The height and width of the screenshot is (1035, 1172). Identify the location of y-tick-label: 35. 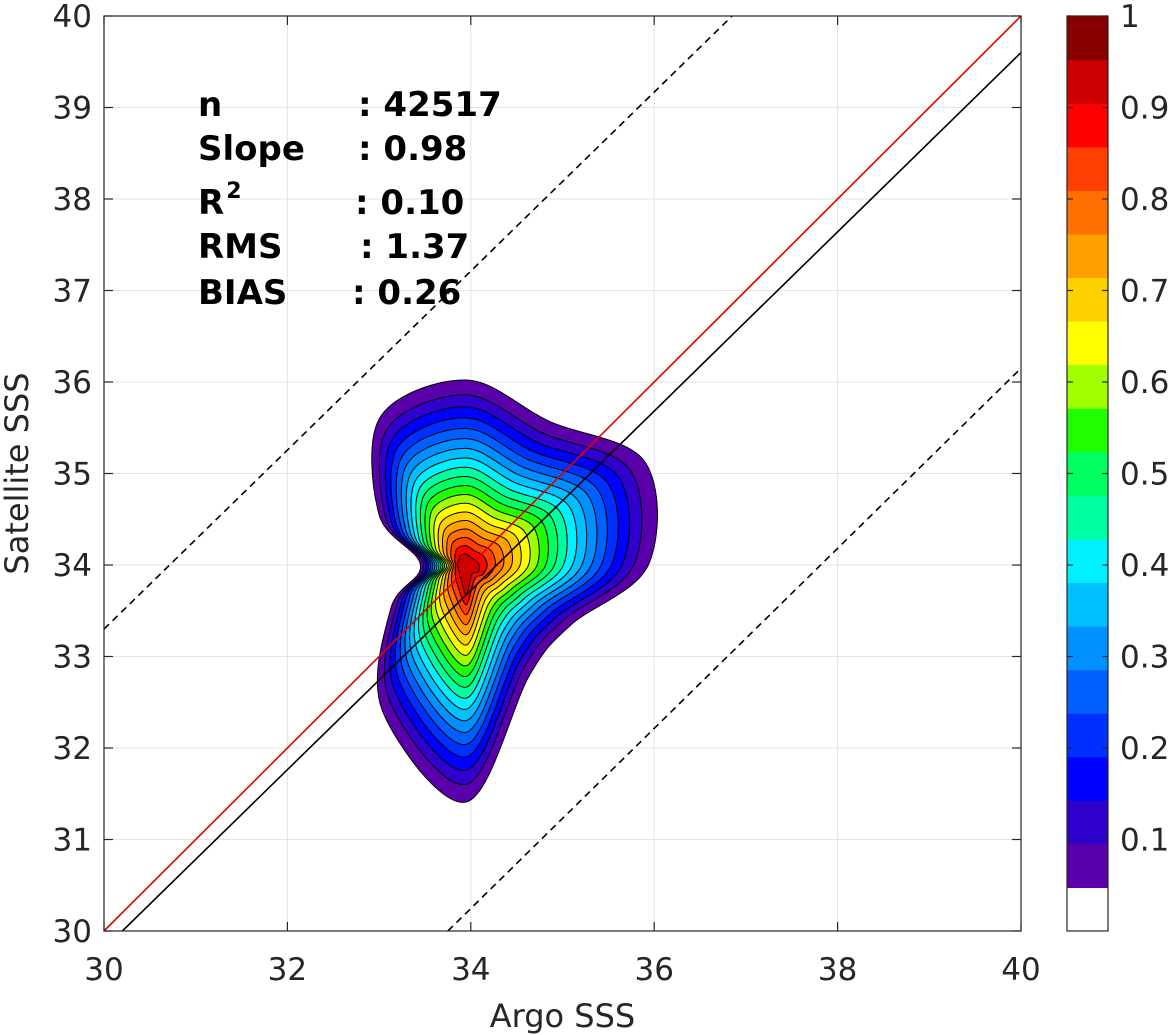
(72, 475).